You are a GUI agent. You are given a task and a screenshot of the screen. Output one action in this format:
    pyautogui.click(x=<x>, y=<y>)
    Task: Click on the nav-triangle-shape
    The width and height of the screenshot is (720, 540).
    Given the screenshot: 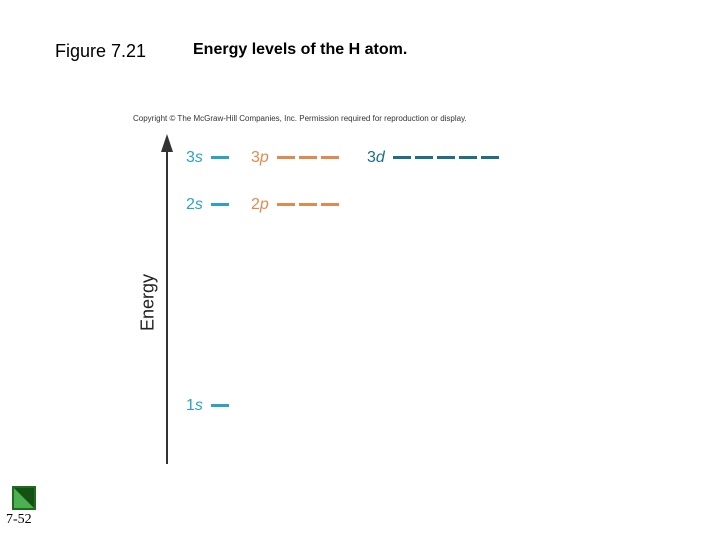 What is the action you would take?
    pyautogui.click(x=24, y=498)
    